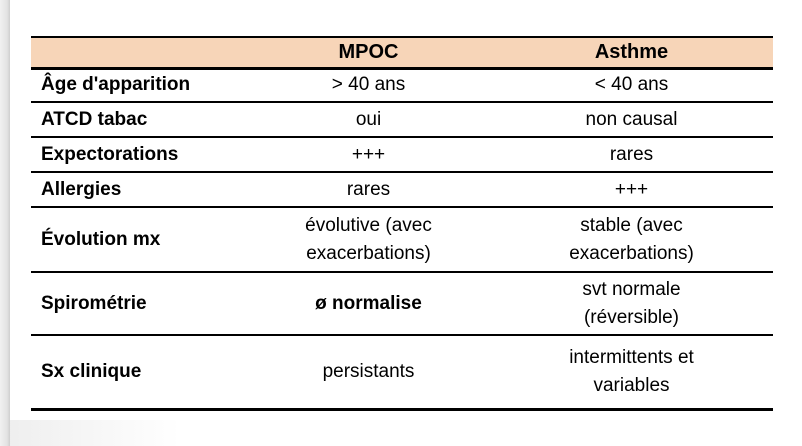 Image resolution: width=802 pixels, height=446 pixels. Describe the element at coordinates (631, 85) in the screenshot. I see `asthme-value: < 40 ans` at that location.